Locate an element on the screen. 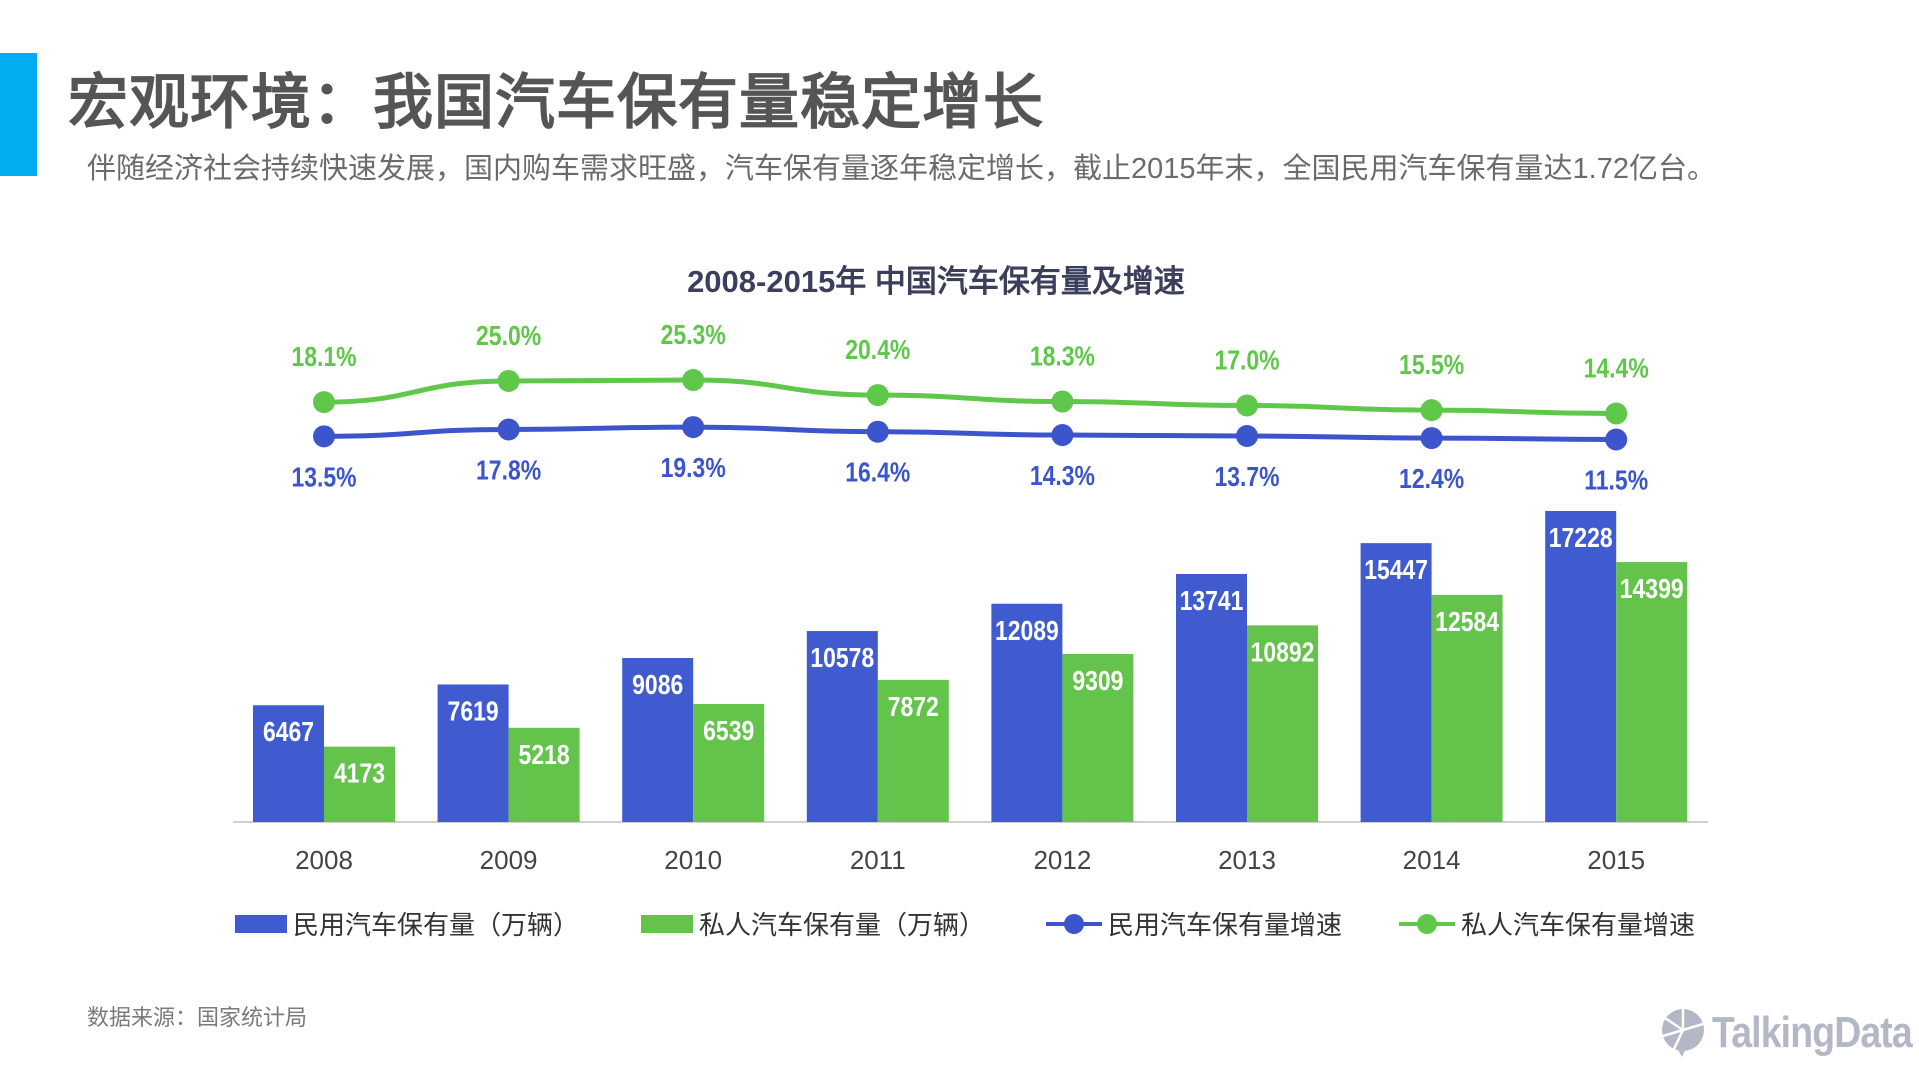  line-civil-growth is located at coordinates (970, 433).